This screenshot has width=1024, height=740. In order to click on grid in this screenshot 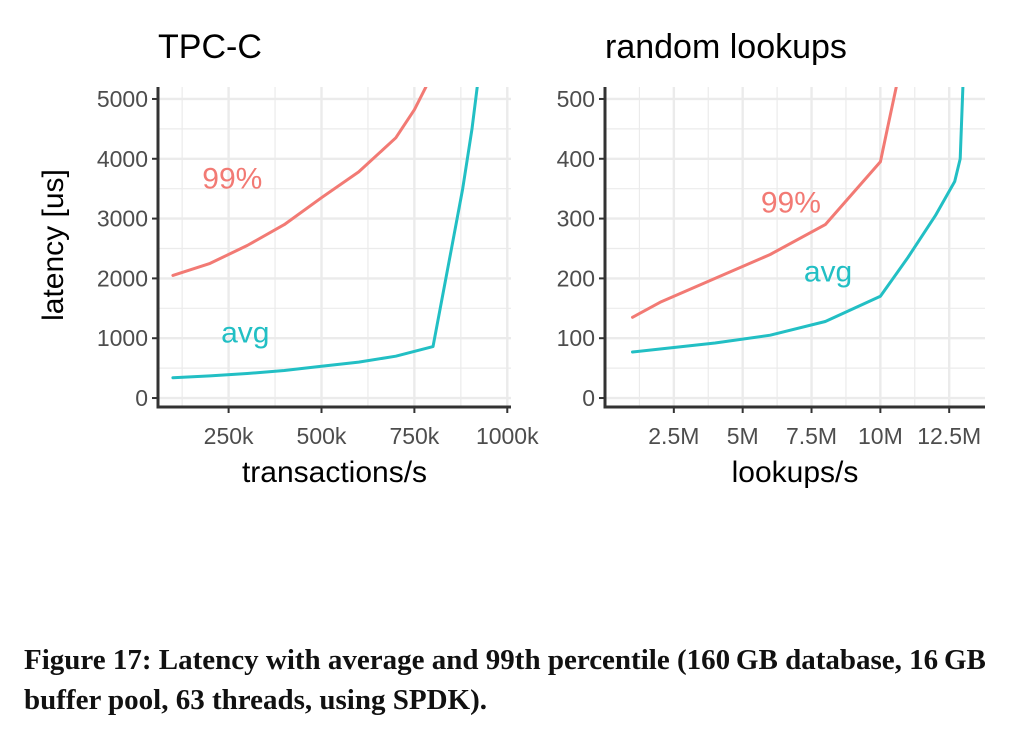, I will do `click(334, 247)`.